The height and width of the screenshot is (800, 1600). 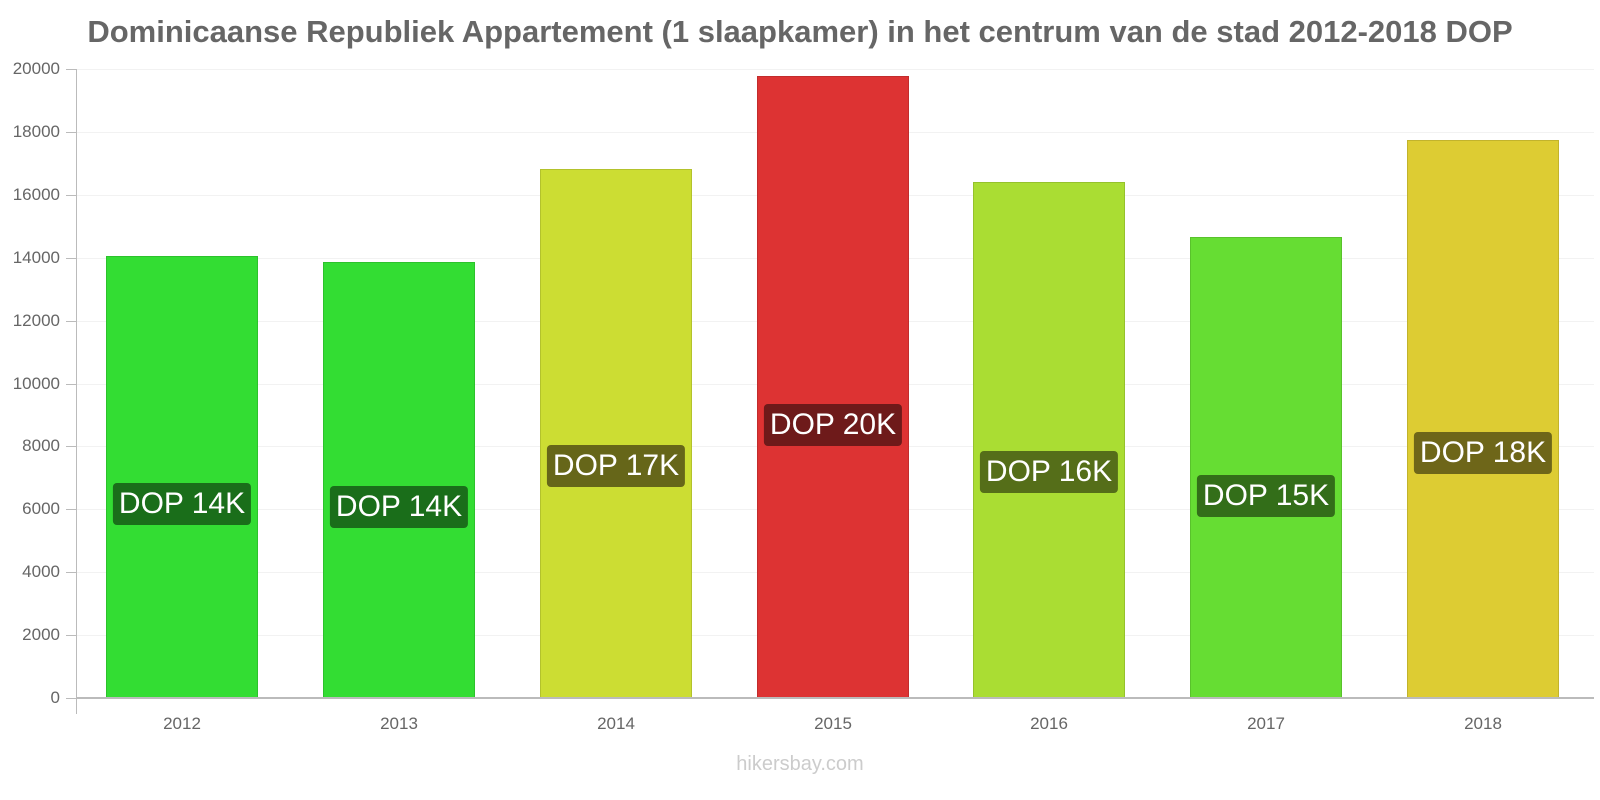 I want to click on y-tick-label: 18000, so click(x=36, y=131).